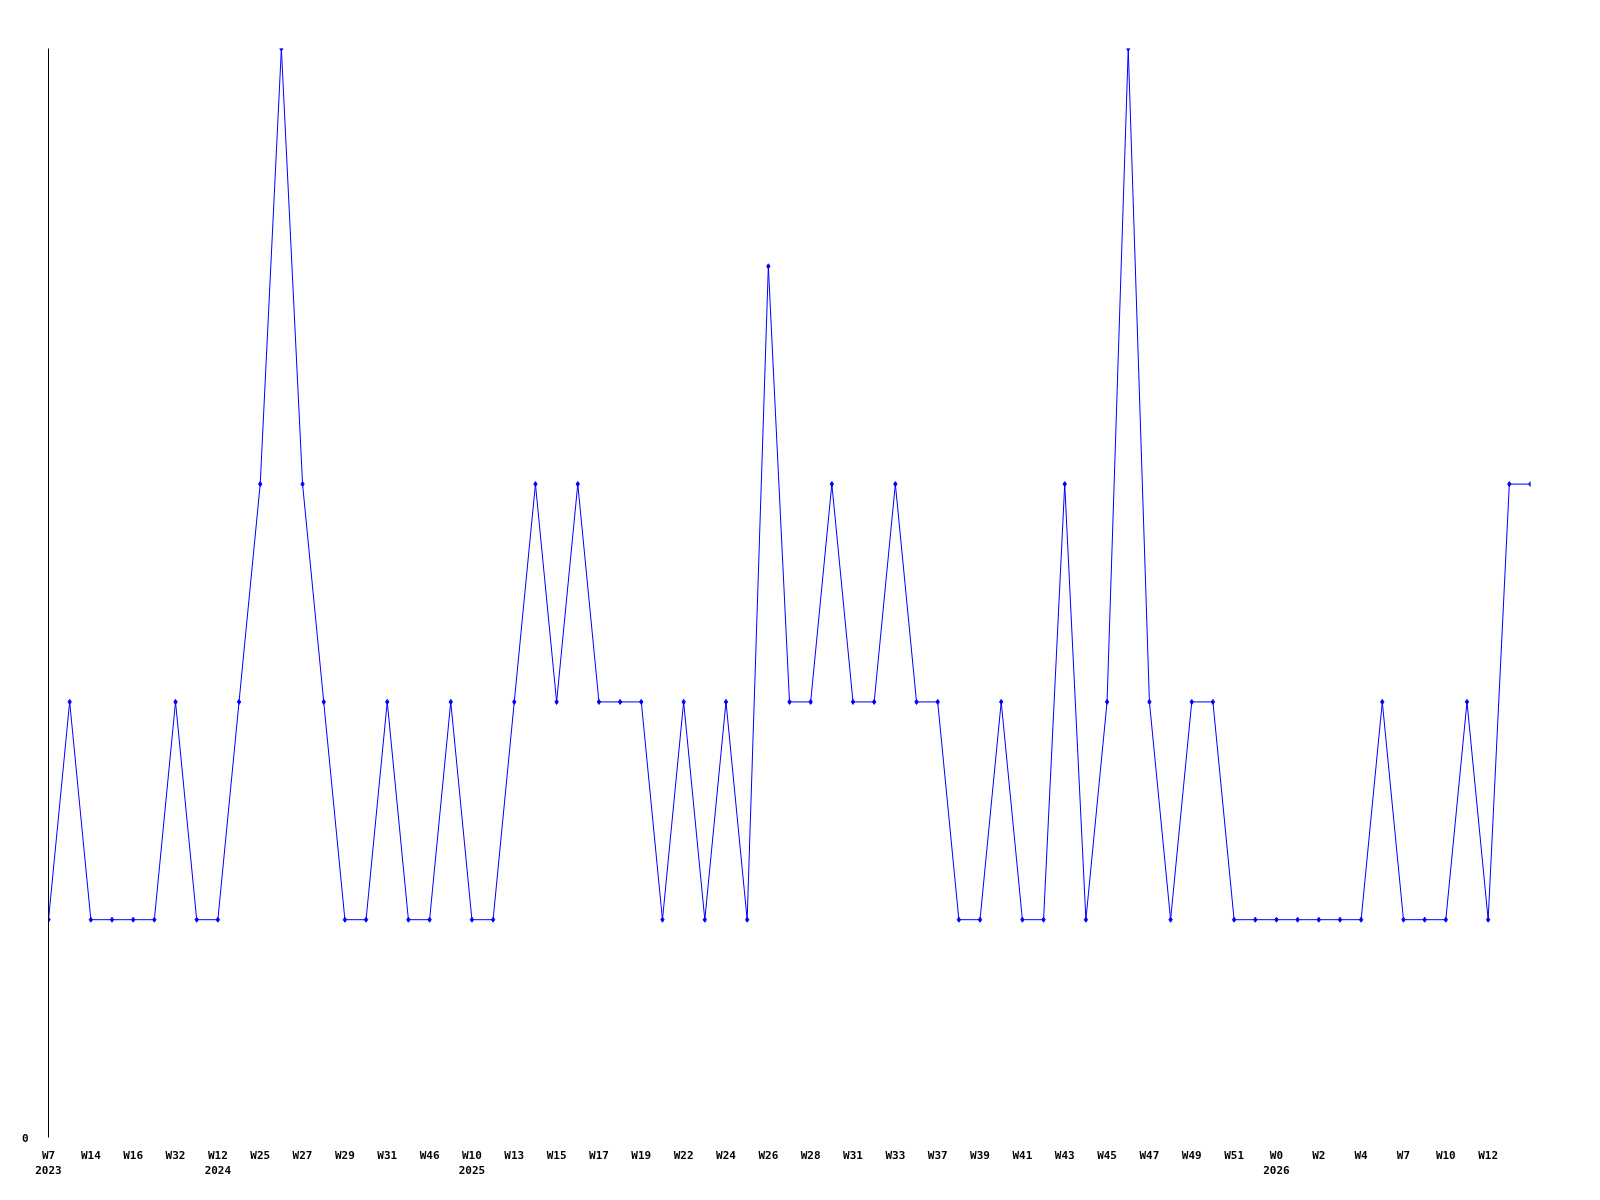 This screenshot has height=1200, width=1600. Describe the element at coordinates (429, 1155) in the screenshot. I see `x-tick-label: W46` at that location.